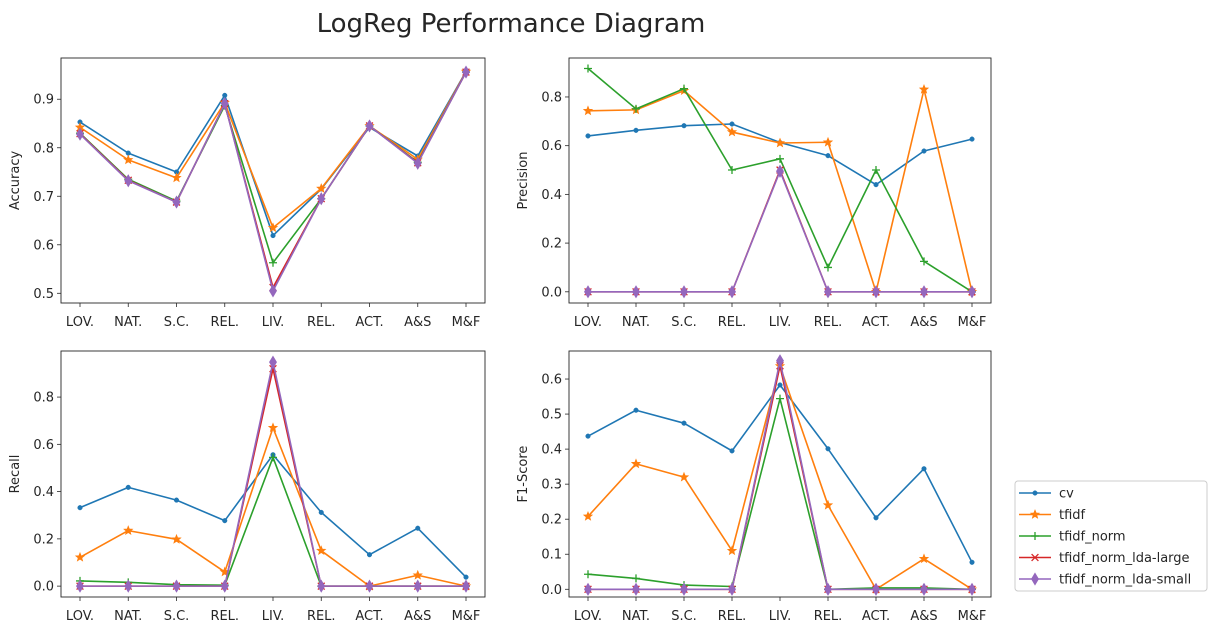  I want to click on series-line-tfidf-norm-lda-small, so click(273, 181).